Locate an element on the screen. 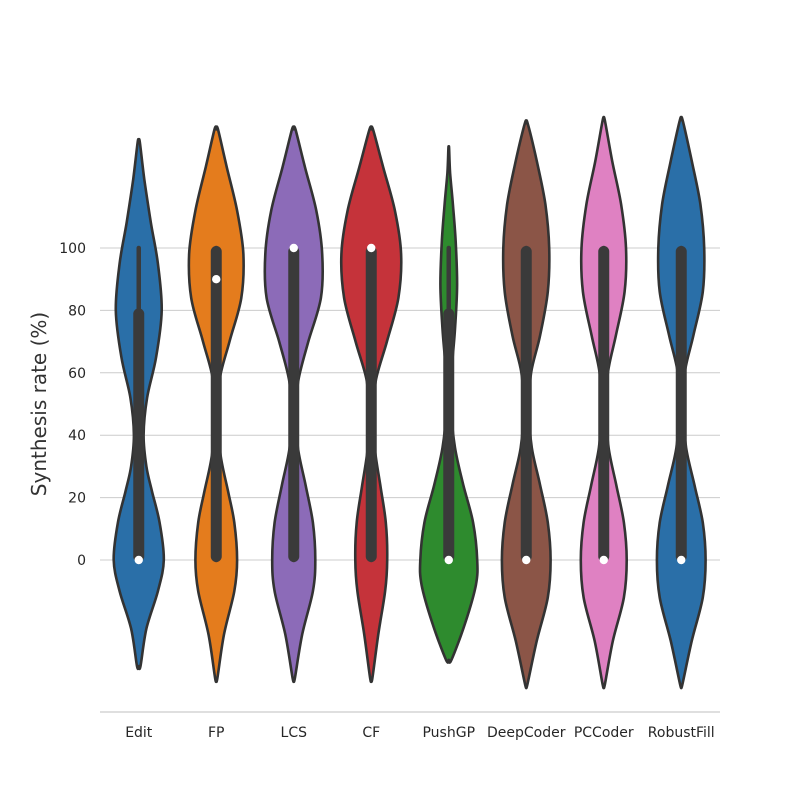 This screenshot has width=800, height=800. x-tick-label: Edit is located at coordinates (139, 733).